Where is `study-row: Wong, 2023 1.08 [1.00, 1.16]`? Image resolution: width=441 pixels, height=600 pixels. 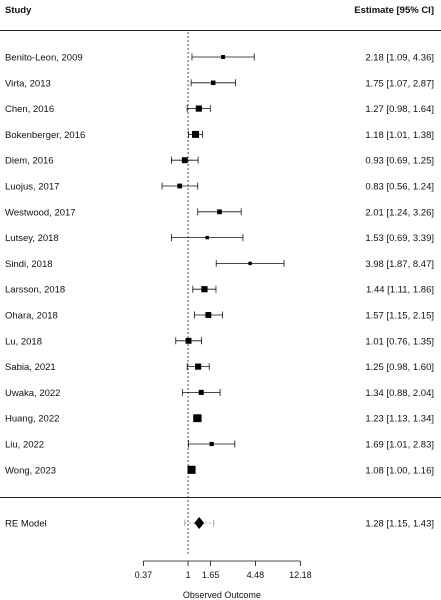 study-row: Wong, 2023 1.08 [1.00, 1.16] is located at coordinates (219, 470).